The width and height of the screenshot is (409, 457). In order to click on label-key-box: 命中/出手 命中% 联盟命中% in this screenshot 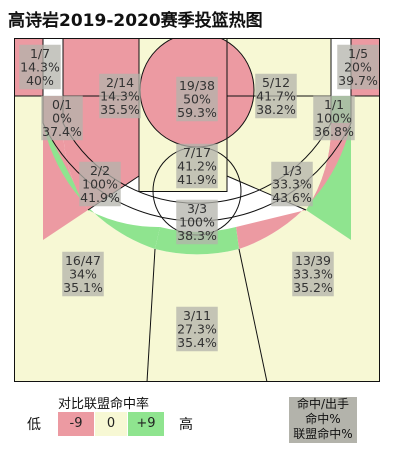, I will do `click(323, 420)`.